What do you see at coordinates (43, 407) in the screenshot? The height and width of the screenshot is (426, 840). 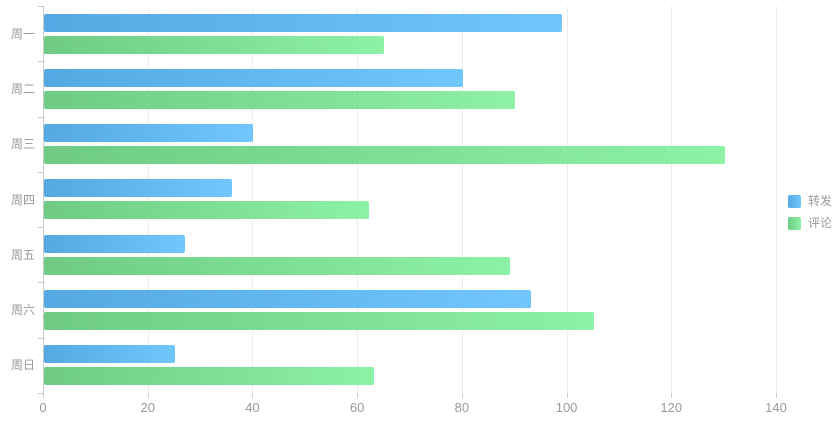 I see `x-axis-label: 0` at bounding box center [43, 407].